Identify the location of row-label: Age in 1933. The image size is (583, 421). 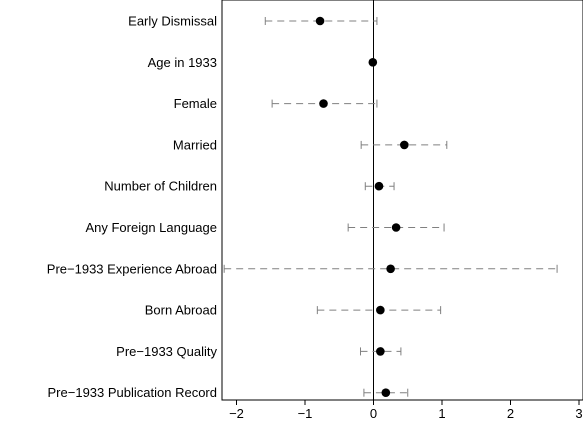
(182, 62).